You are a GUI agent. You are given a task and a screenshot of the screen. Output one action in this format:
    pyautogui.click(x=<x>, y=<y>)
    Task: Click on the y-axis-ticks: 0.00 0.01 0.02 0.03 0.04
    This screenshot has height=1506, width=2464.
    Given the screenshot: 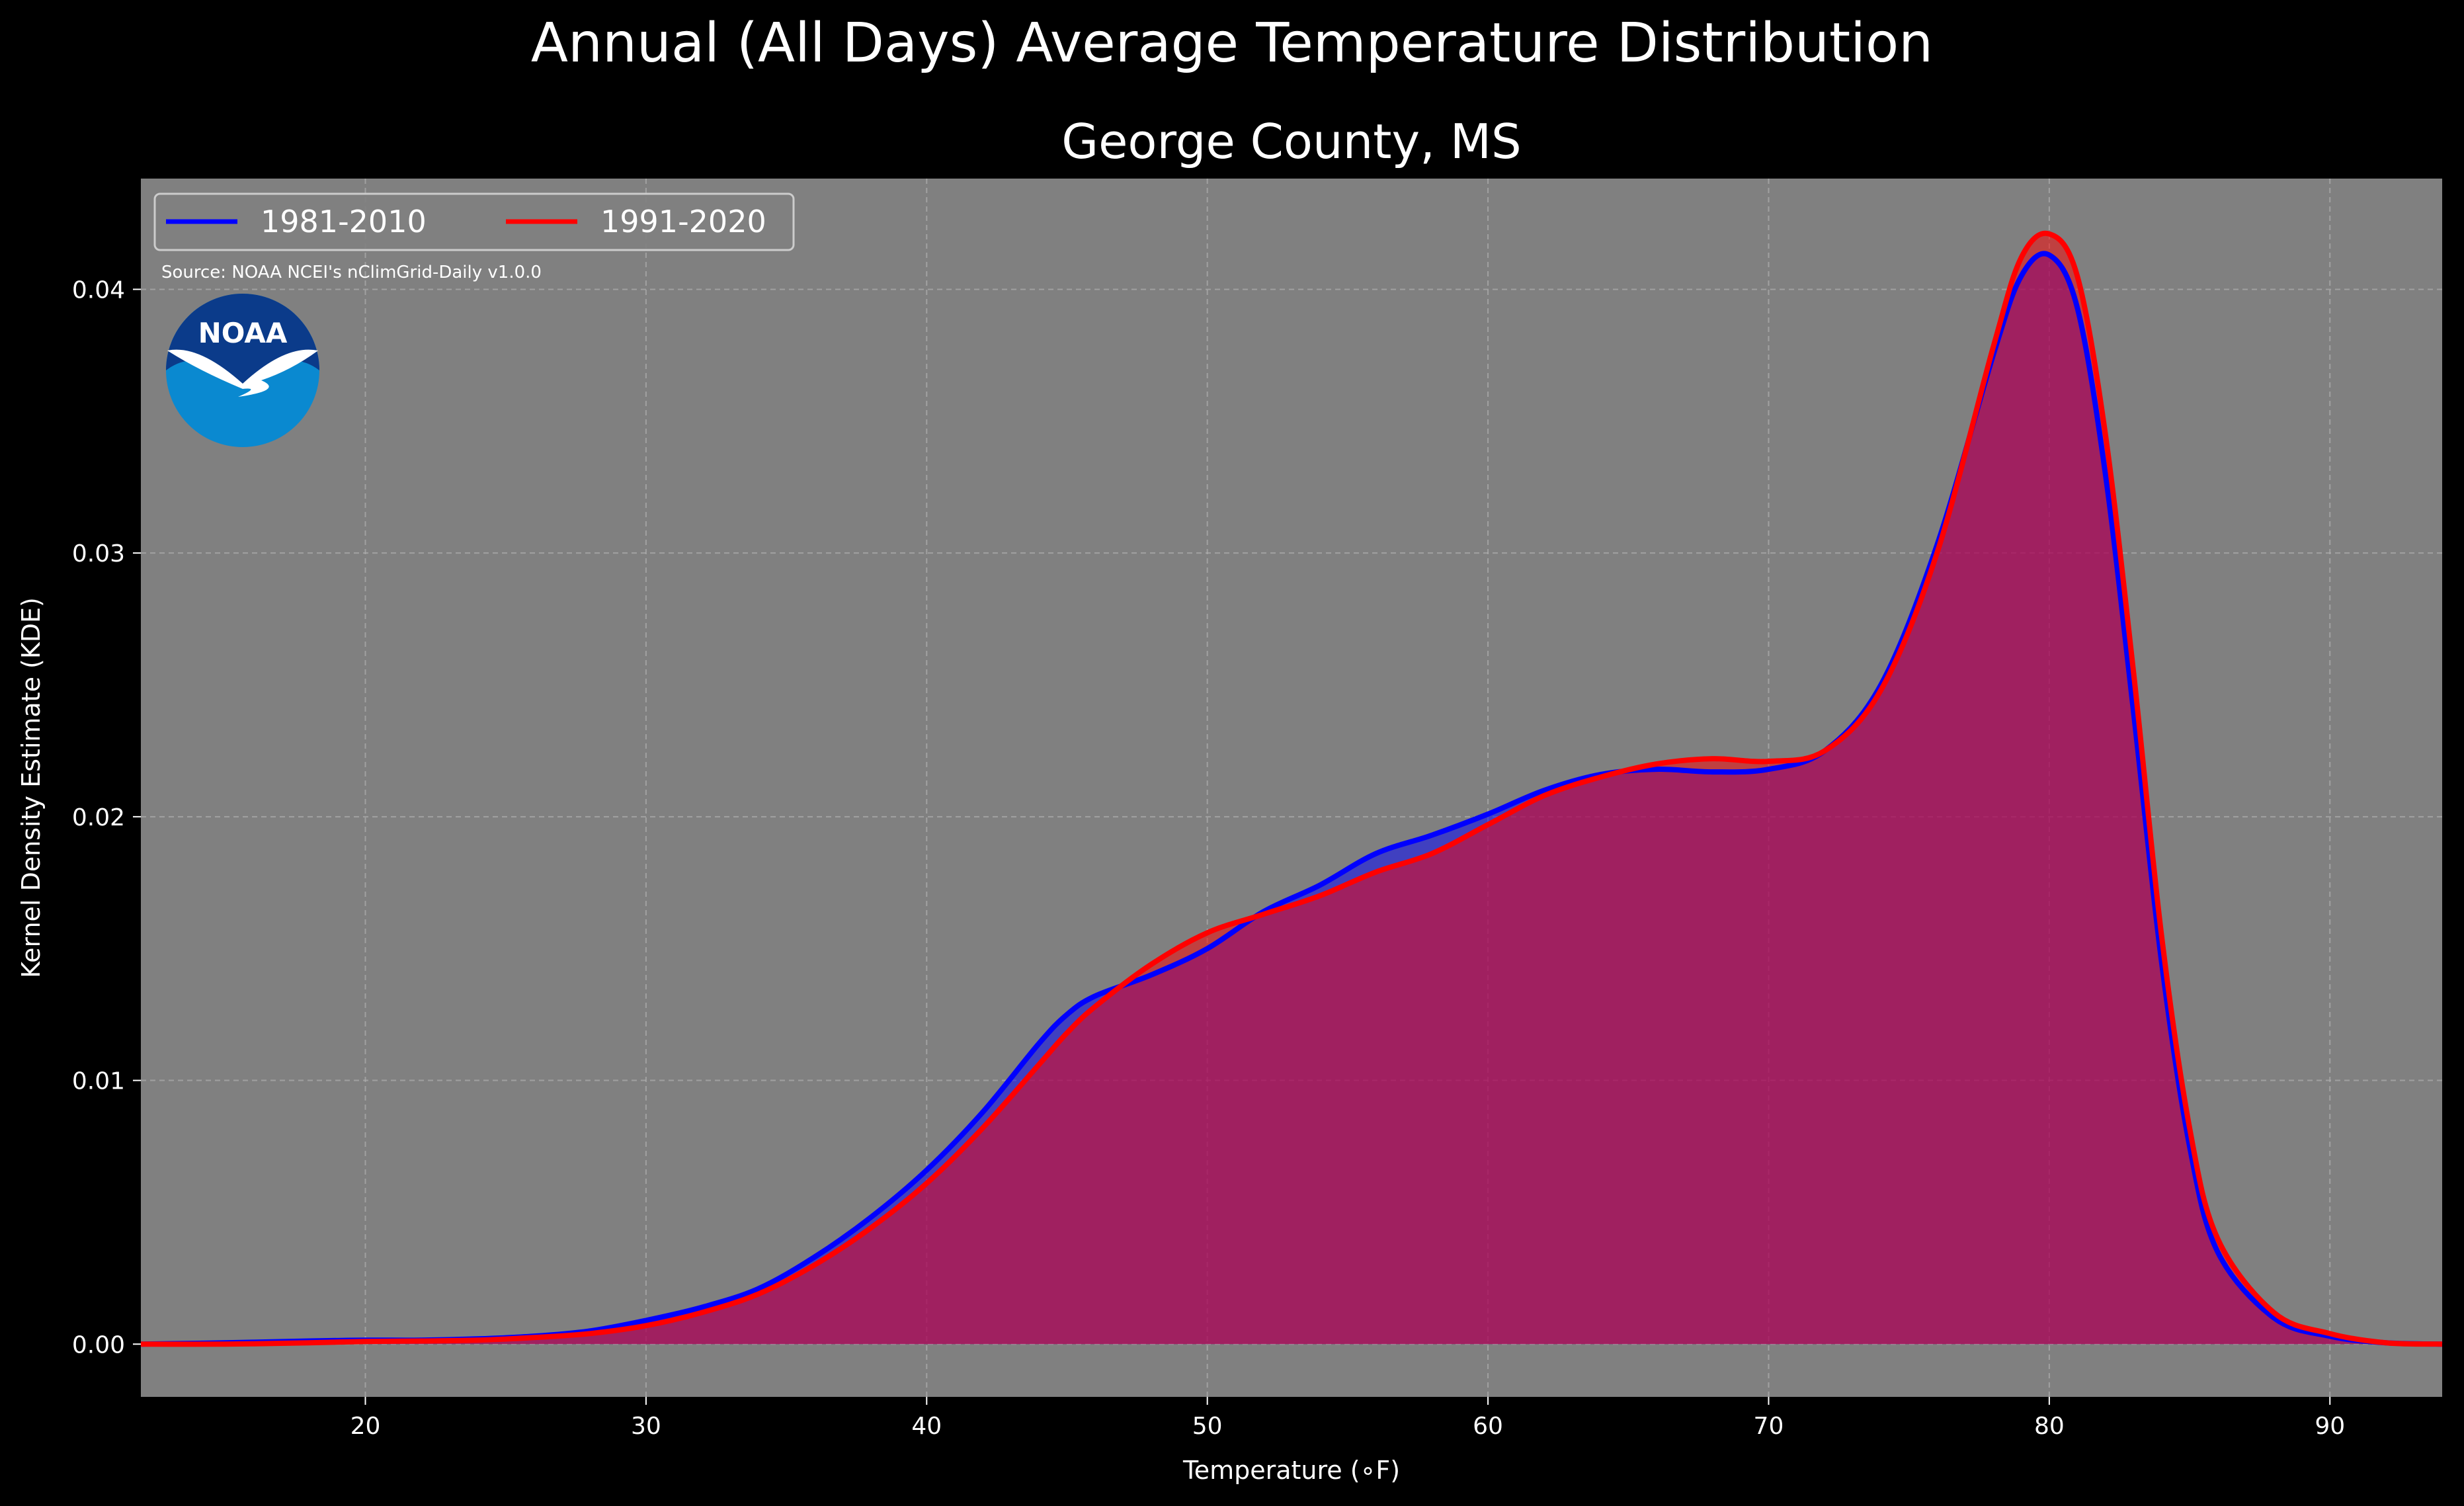 What is the action you would take?
    pyautogui.click(x=106, y=817)
    